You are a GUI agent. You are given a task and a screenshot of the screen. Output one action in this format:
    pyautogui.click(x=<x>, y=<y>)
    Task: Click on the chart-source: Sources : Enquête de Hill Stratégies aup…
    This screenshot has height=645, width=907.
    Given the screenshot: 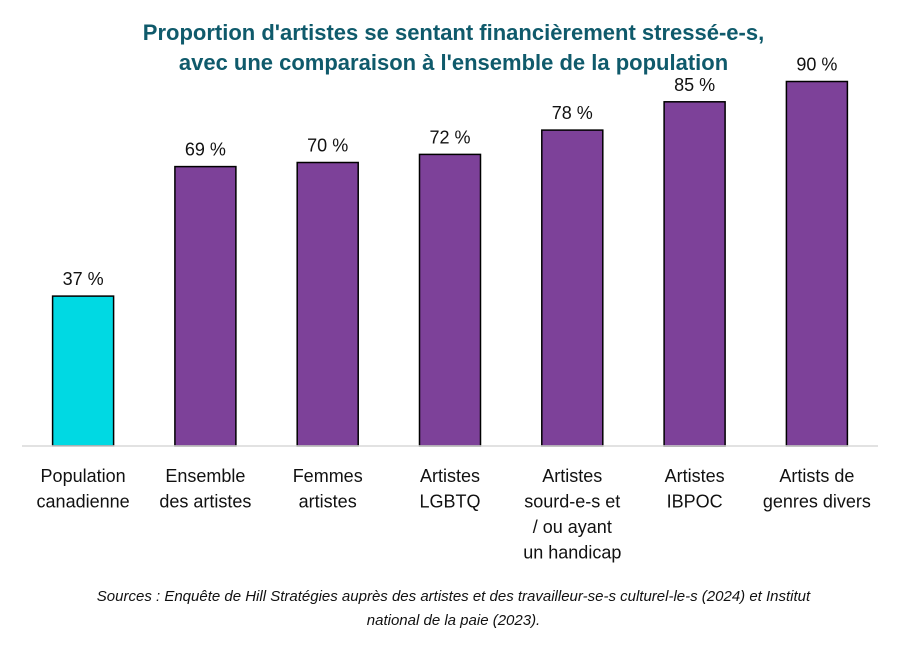 What is the action you would take?
    pyautogui.click(x=453, y=609)
    